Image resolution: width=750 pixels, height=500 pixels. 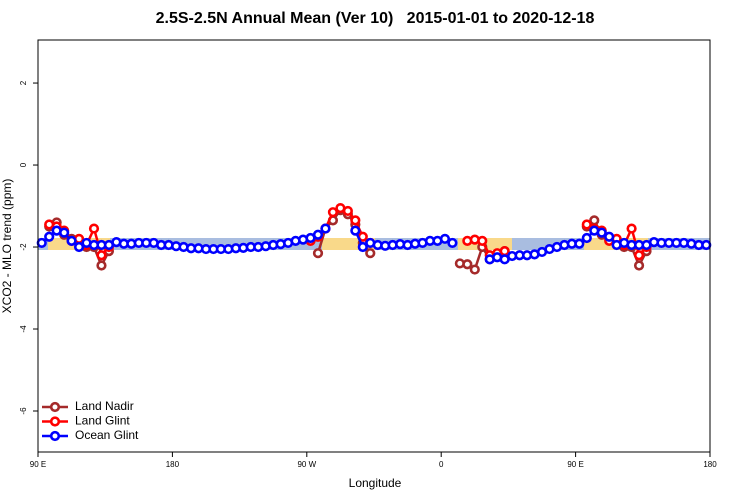 What do you see at coordinates (23, 247) in the screenshot?
I see `y-tick-label: -2` at bounding box center [23, 247].